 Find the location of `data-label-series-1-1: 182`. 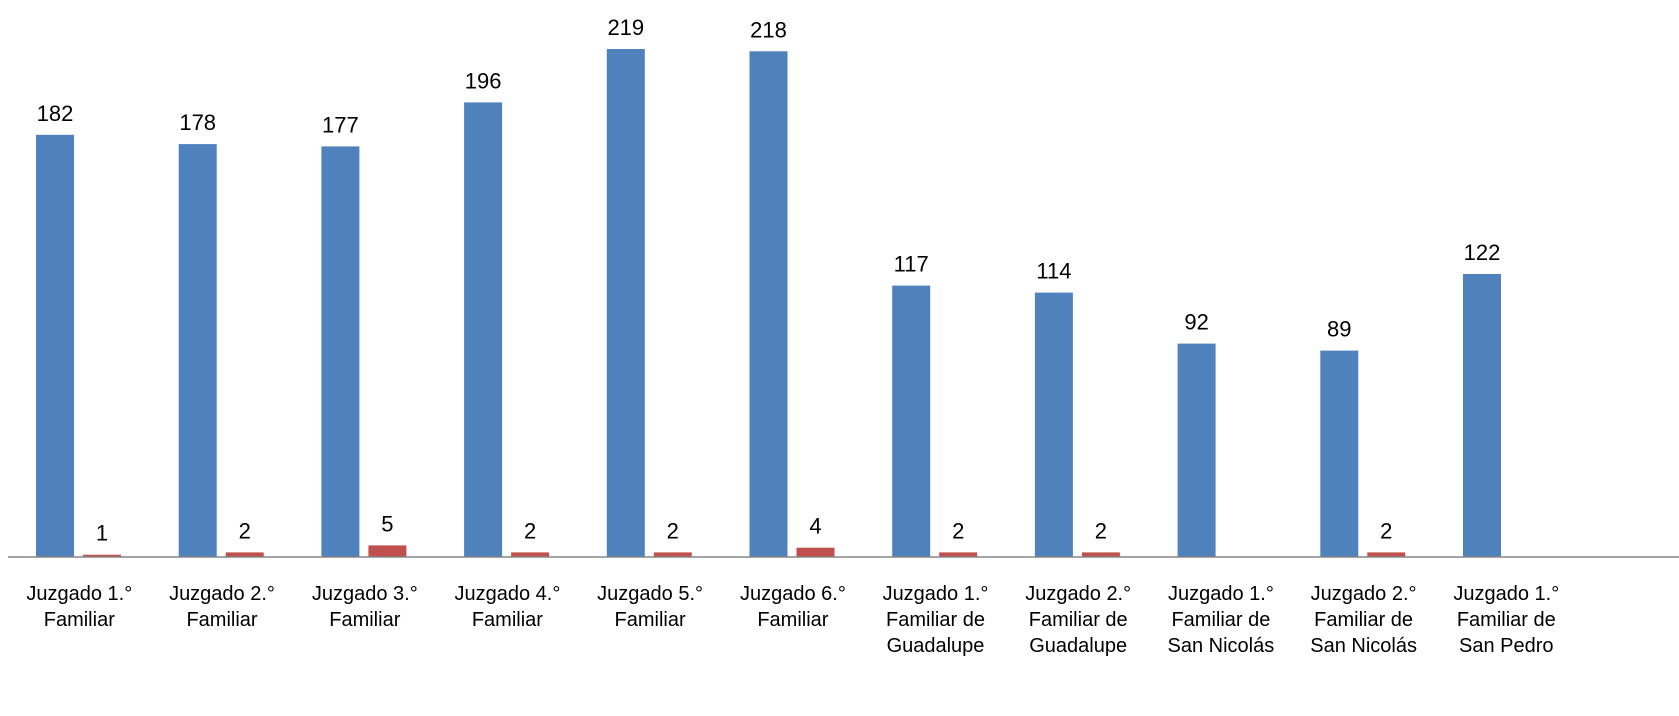

data-label-series-1-1: 182 is located at coordinates (55, 113).